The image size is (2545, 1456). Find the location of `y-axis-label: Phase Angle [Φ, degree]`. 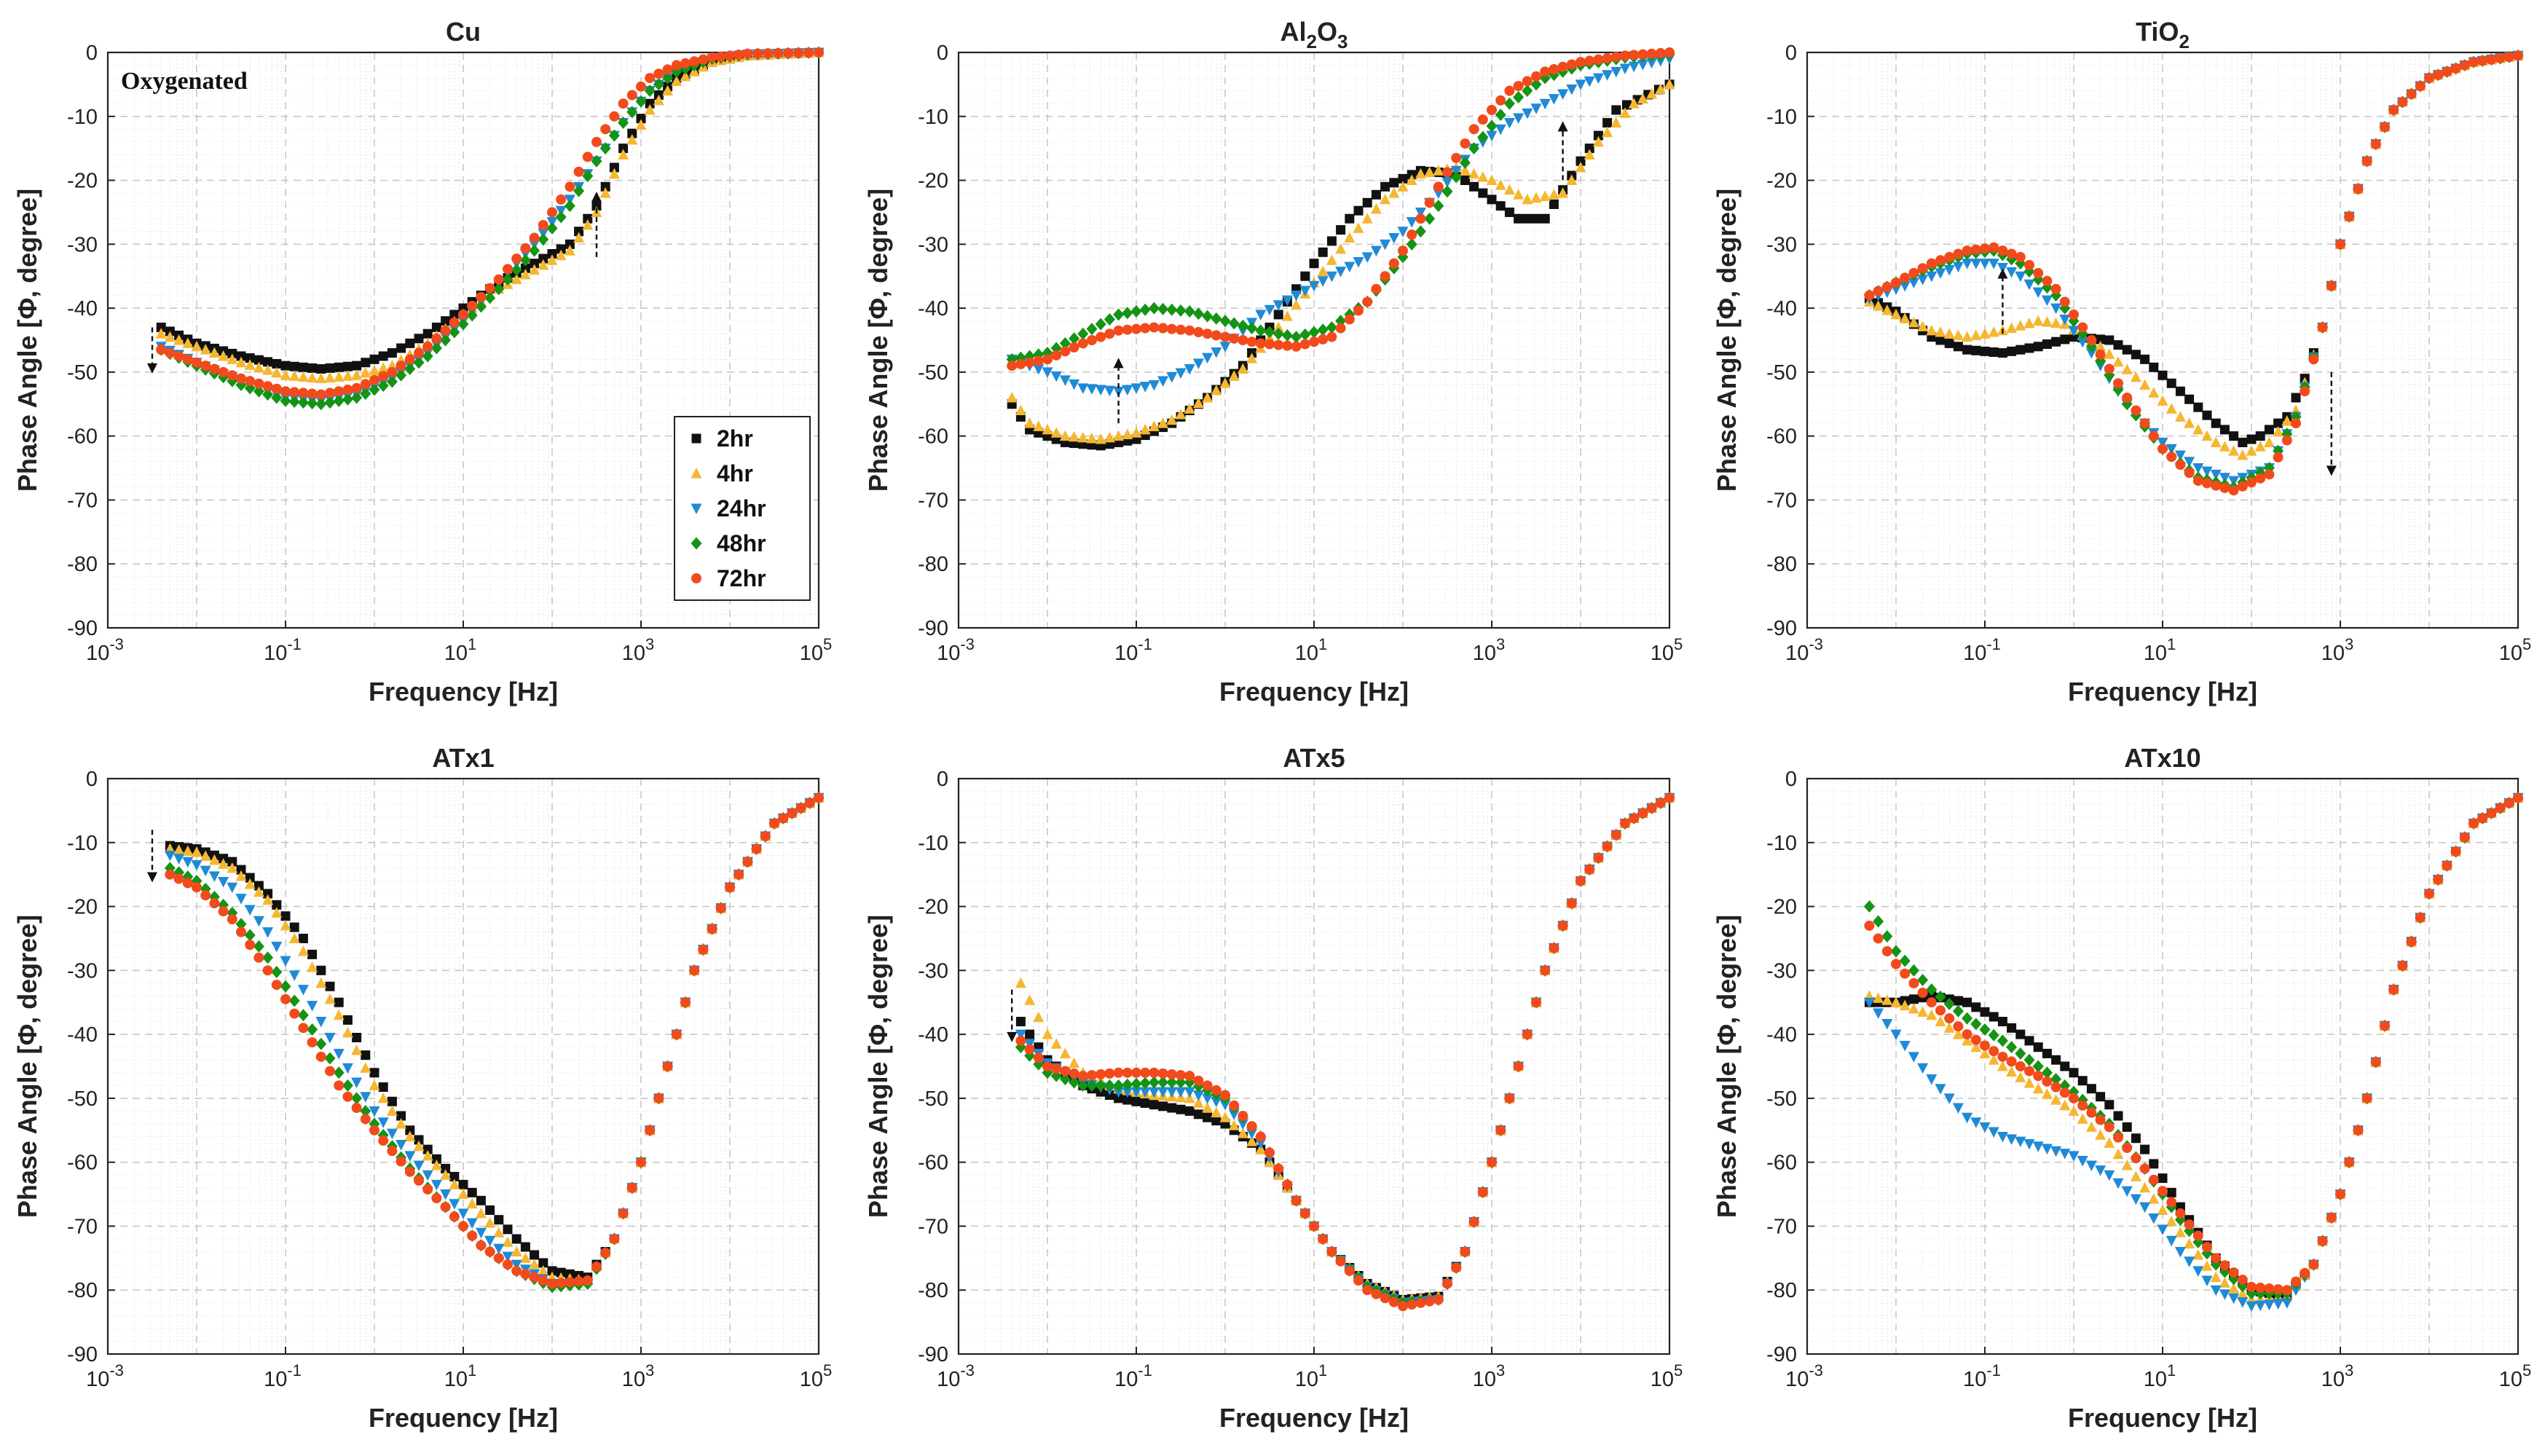

y-axis-label: Phase Angle [Φ, degree] is located at coordinates (878, 1066).